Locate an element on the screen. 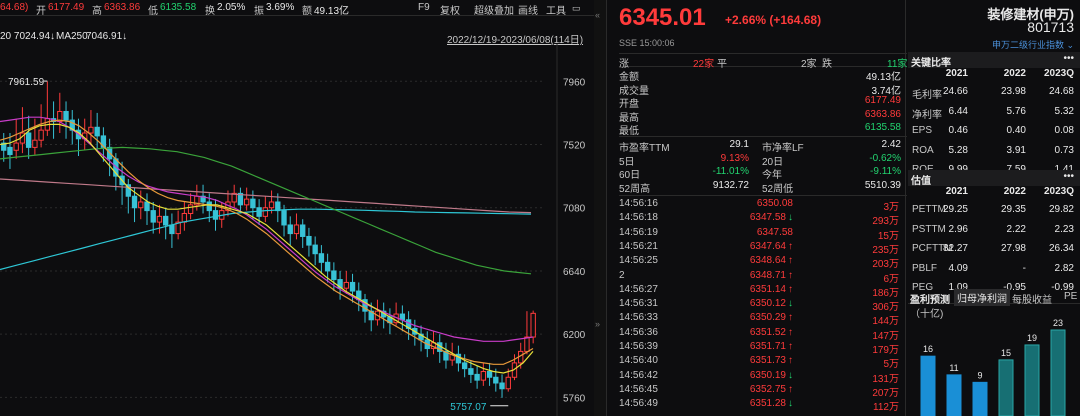  trade-time: 14:56:16 is located at coordinates (638, 203).